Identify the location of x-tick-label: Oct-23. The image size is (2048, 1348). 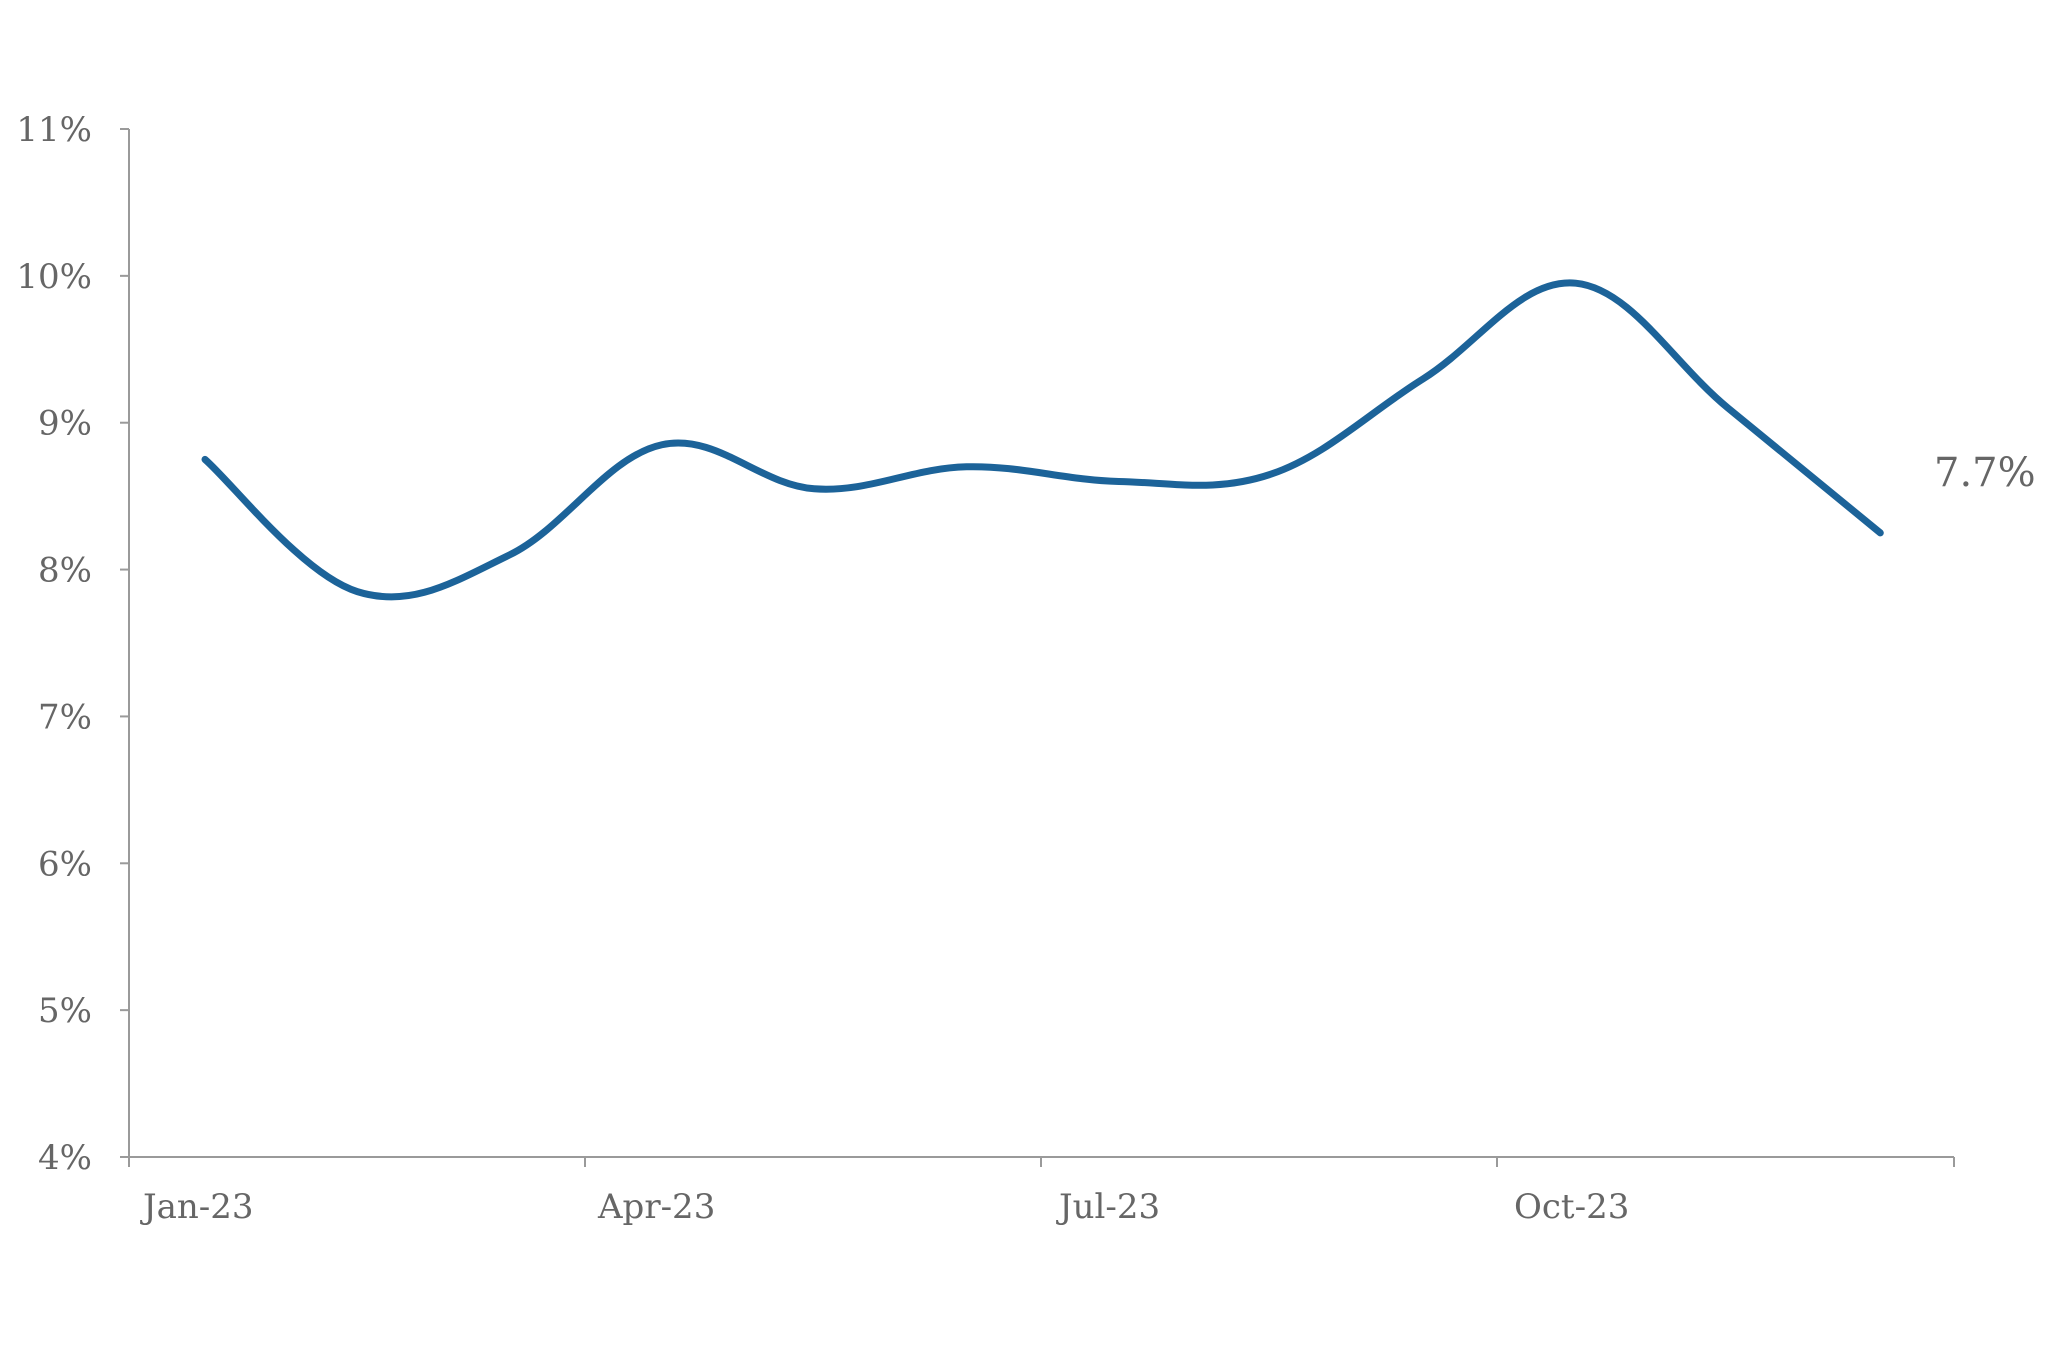
(1571, 1207).